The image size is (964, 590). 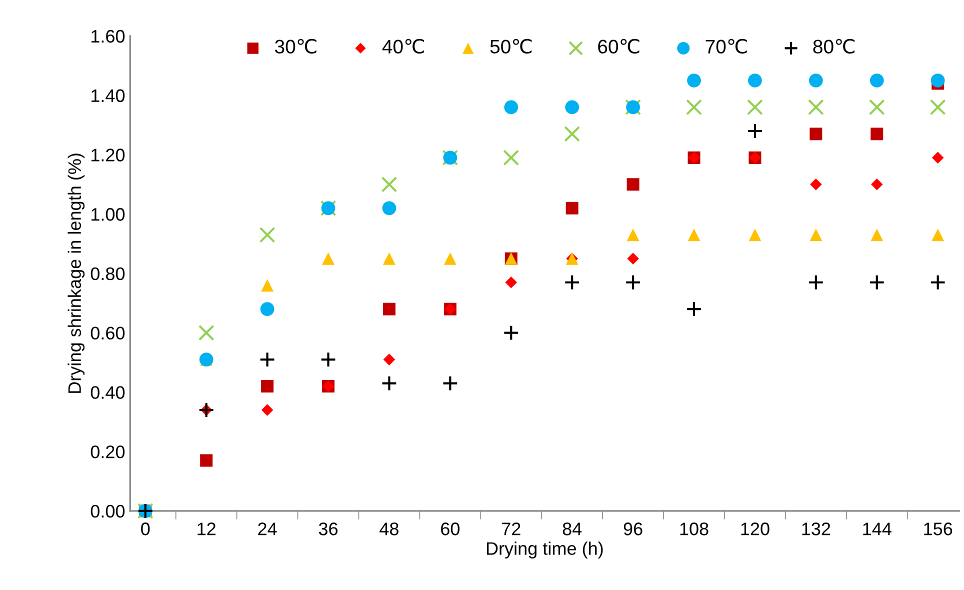 What do you see at coordinates (107, 273) in the screenshot?
I see `y-tick-label: 0.80` at bounding box center [107, 273].